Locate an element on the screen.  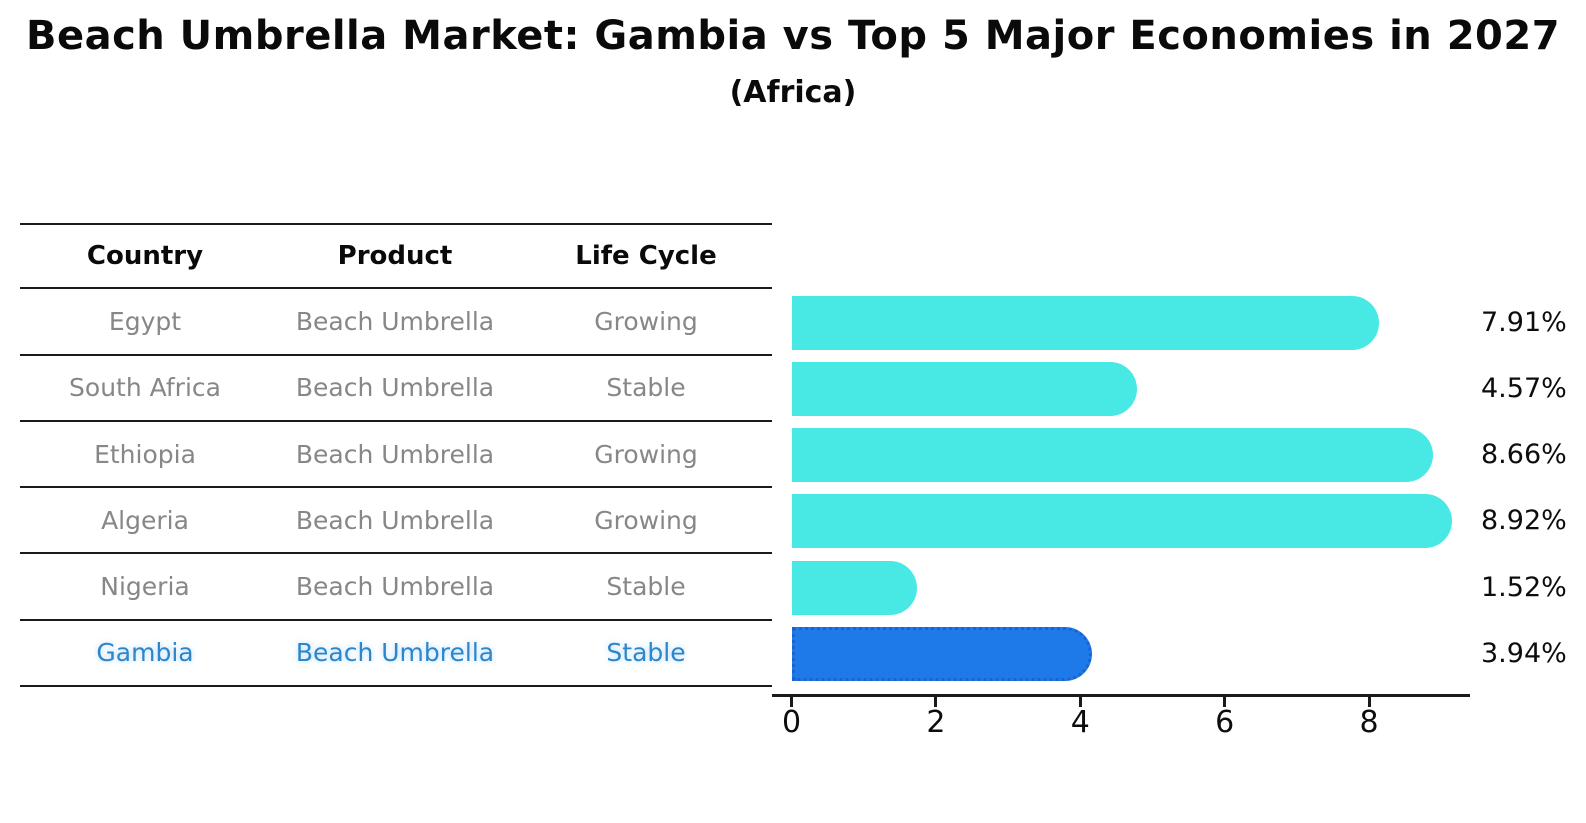
table-header-product: Product is located at coordinates (395, 256).